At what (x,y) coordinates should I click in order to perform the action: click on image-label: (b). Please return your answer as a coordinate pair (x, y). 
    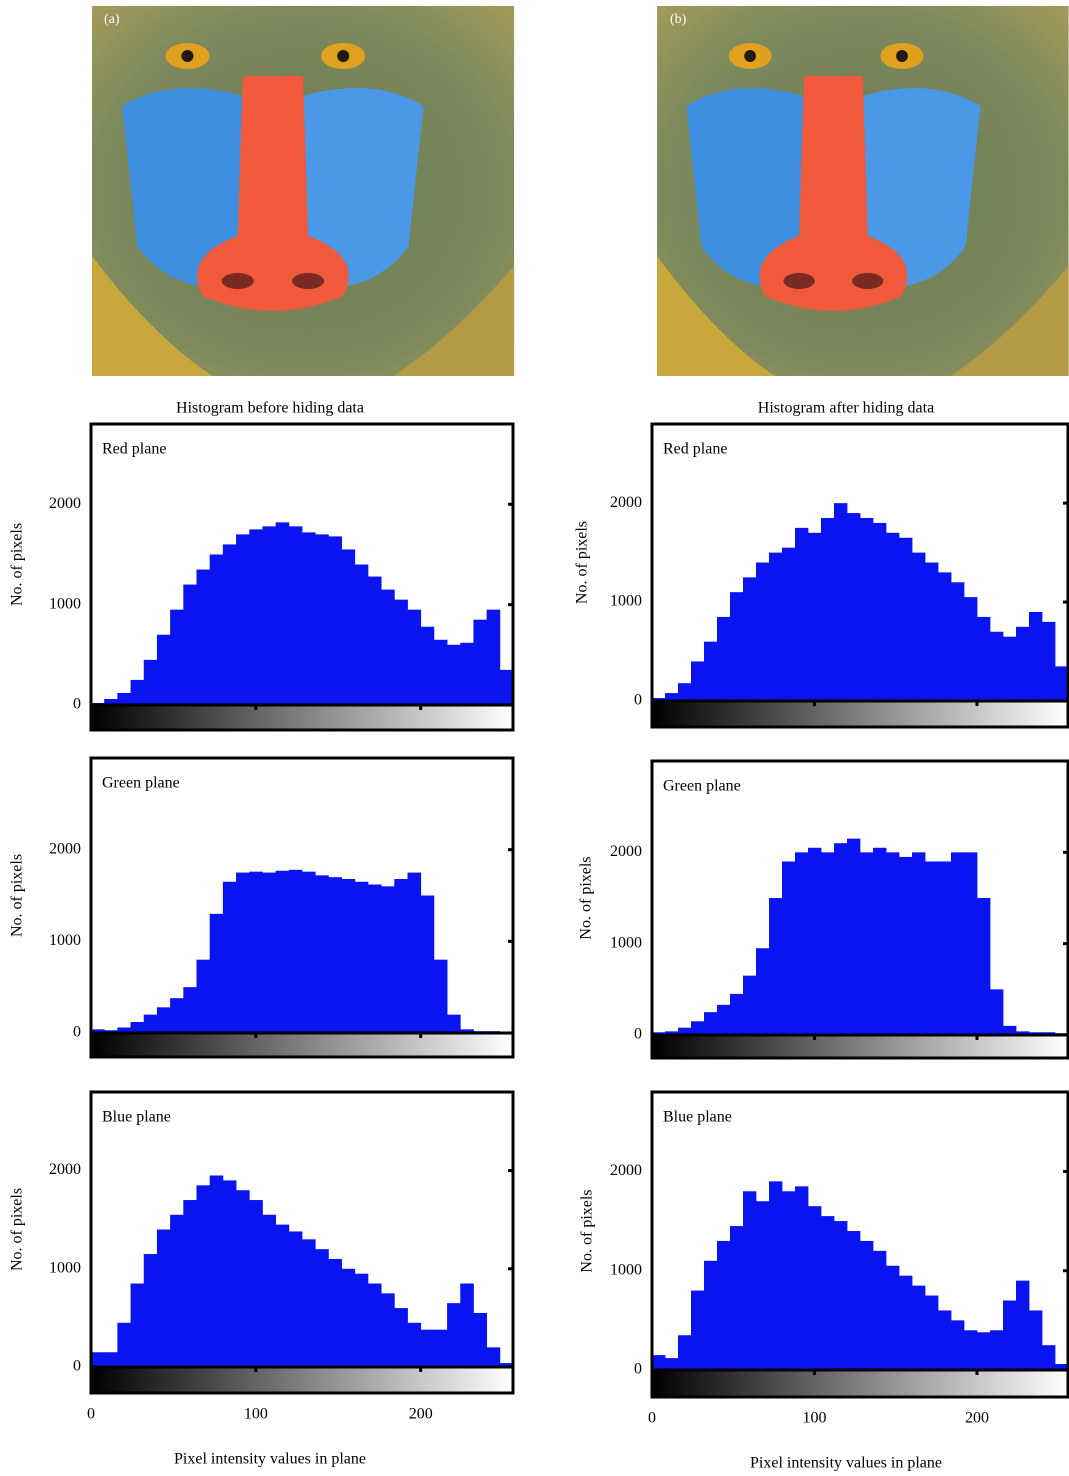
    Looking at the image, I should click on (678, 19).